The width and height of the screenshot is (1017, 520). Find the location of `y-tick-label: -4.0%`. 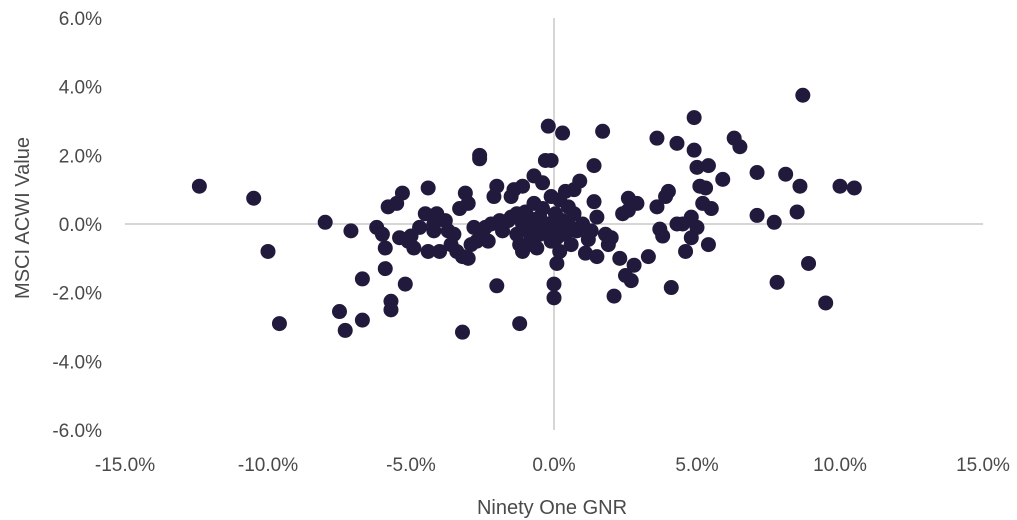

y-tick-label: -4.0% is located at coordinates (77, 362).